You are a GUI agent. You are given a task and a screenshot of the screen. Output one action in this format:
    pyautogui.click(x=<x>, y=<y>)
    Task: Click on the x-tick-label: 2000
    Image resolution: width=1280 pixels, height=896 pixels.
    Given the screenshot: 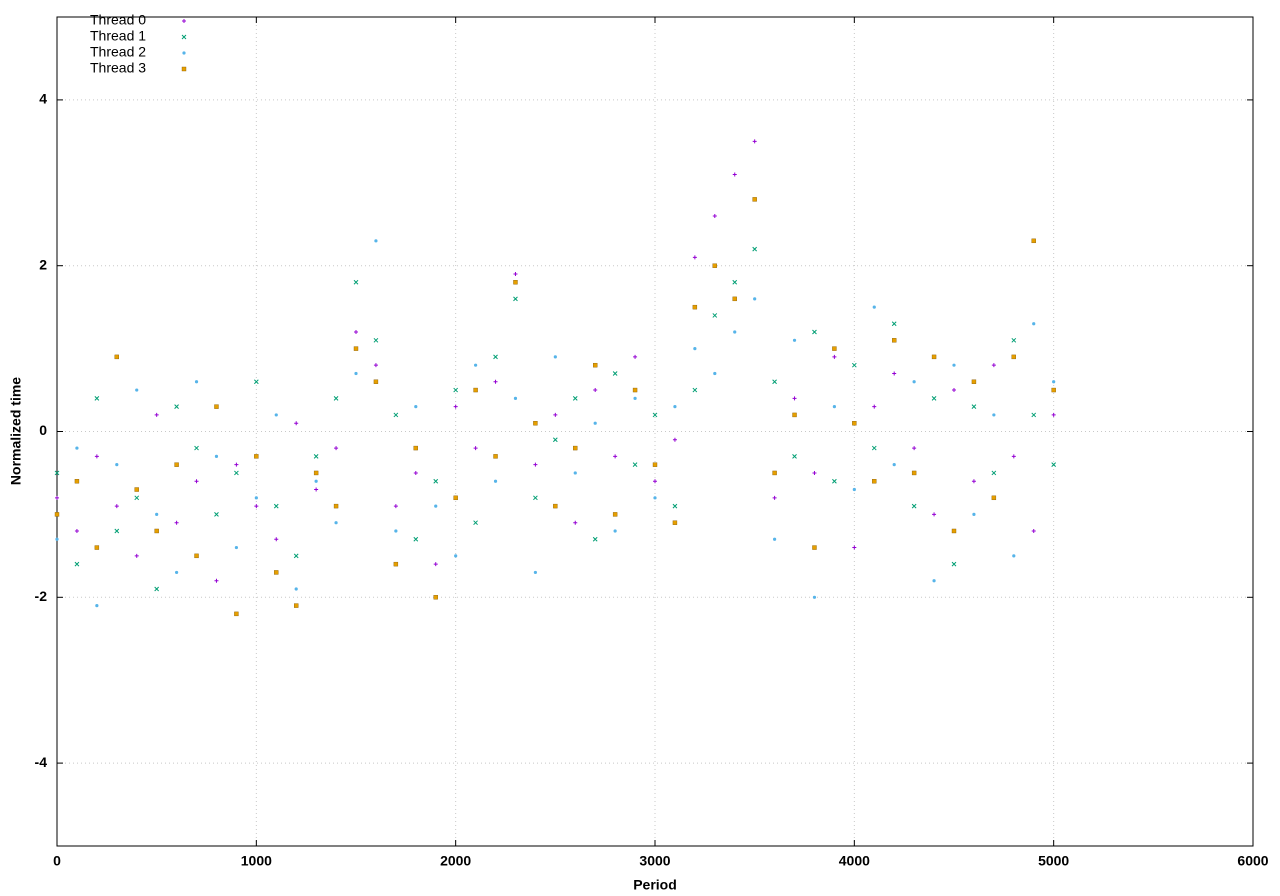 What is the action you would take?
    pyautogui.click(x=455, y=861)
    